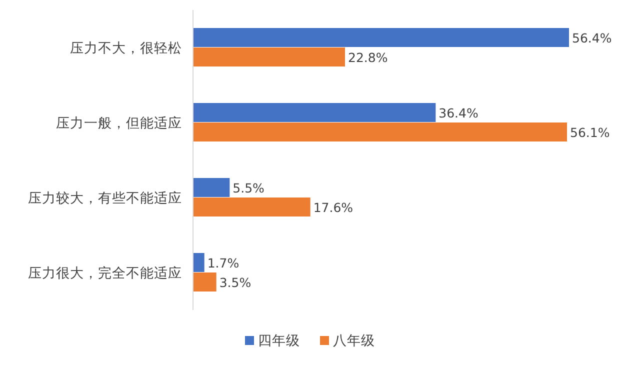  I want to click on legend-label: 八年级, so click(354, 341).